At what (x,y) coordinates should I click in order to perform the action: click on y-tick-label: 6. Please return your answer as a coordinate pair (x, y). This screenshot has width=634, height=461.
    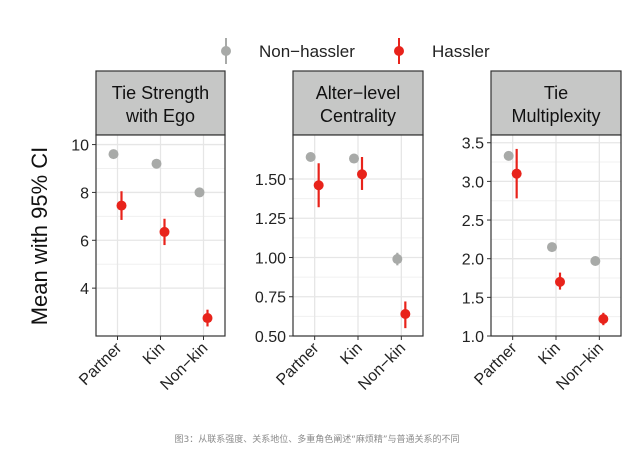
    Looking at the image, I should click on (84, 241).